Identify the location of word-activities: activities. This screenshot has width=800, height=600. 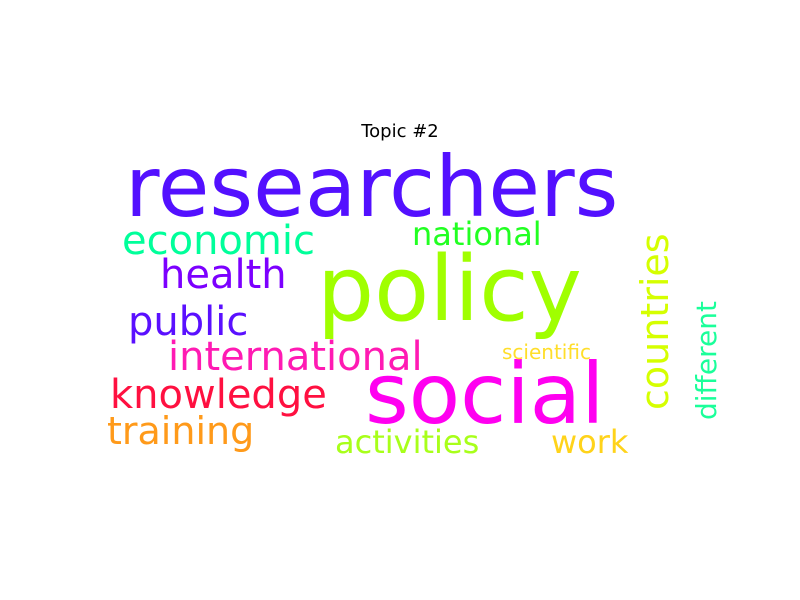
(407, 442).